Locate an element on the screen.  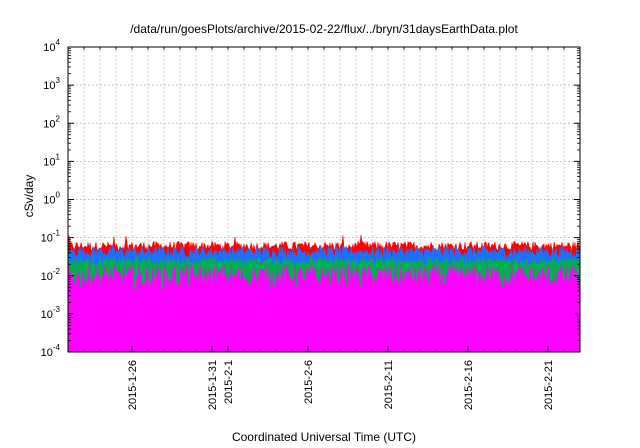
y-tick-label: 10² is located at coordinates (51, 122).